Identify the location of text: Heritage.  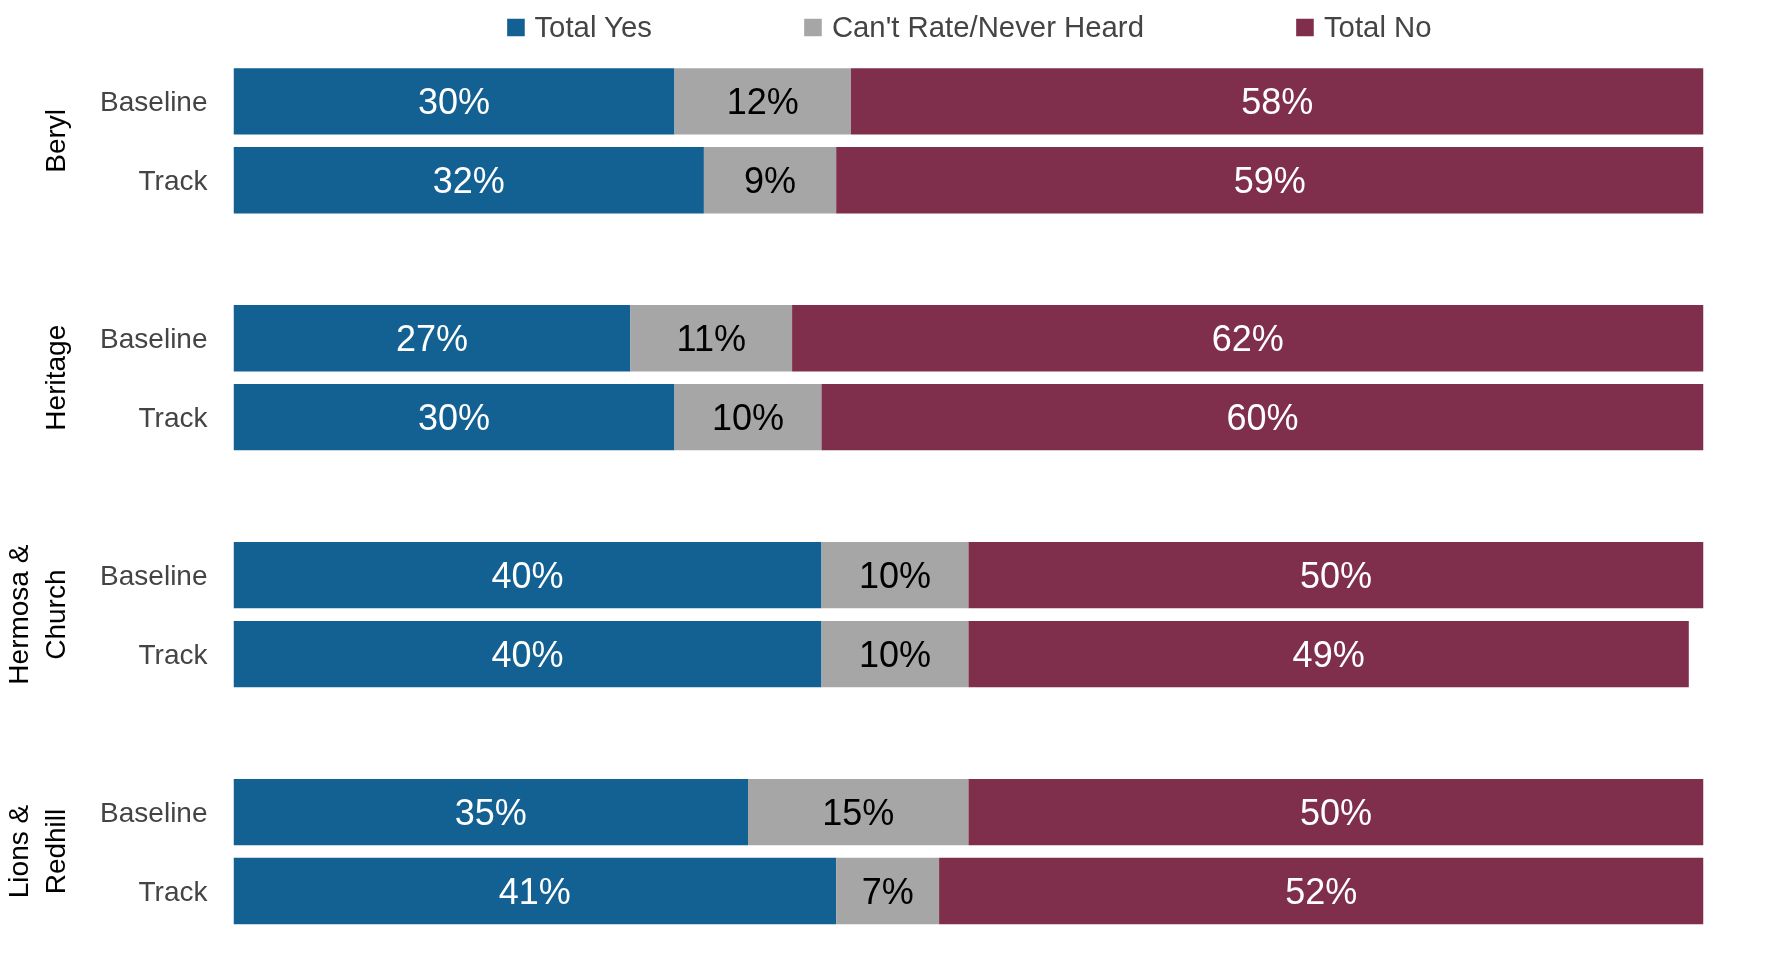
(56, 377).